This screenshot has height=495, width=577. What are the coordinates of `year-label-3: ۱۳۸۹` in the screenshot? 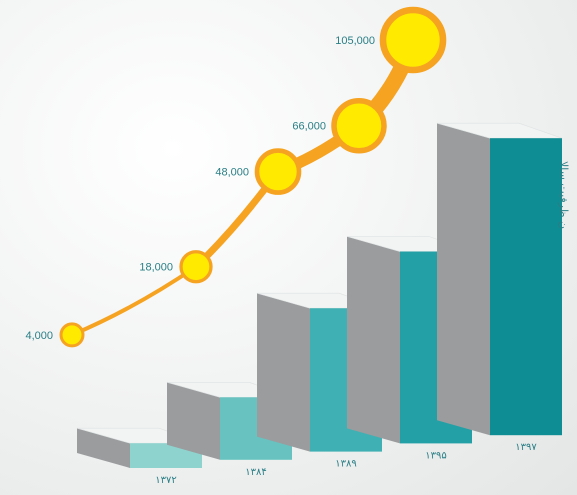 It's located at (345, 464).